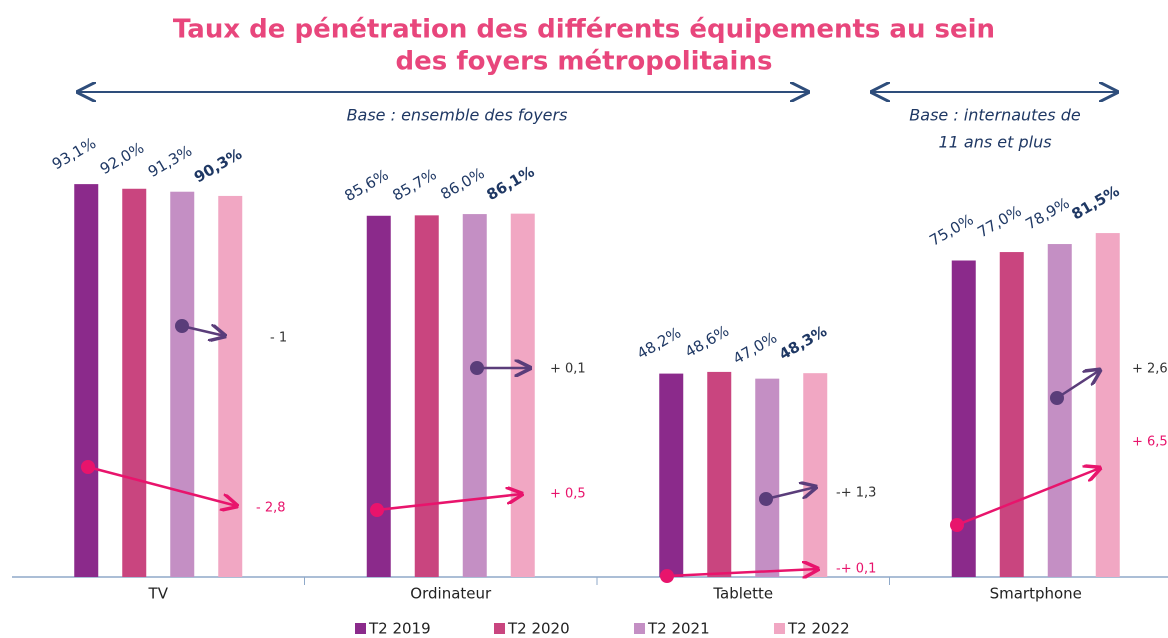 This screenshot has width=1168, height=638. I want to click on value-label: 90,3%, so click(218, 166).